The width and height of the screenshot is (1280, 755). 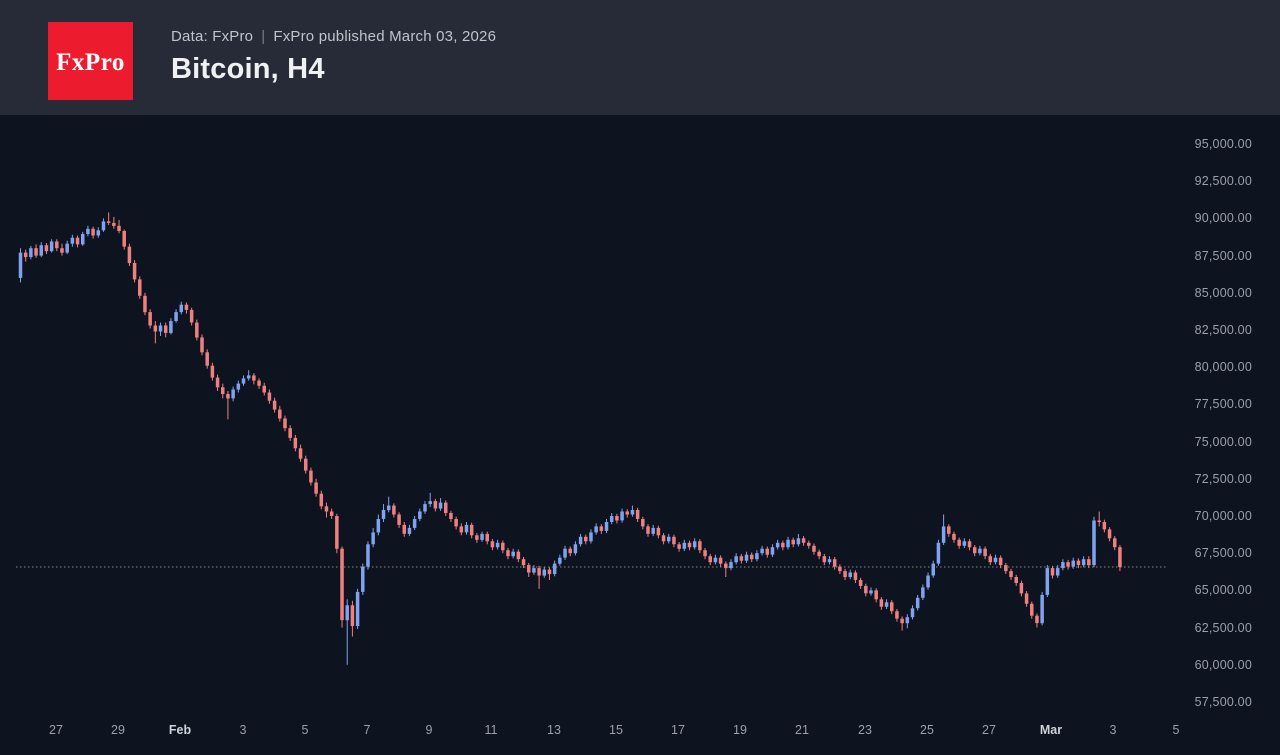 What do you see at coordinates (118, 730) in the screenshot?
I see `x-axis-label: 29` at bounding box center [118, 730].